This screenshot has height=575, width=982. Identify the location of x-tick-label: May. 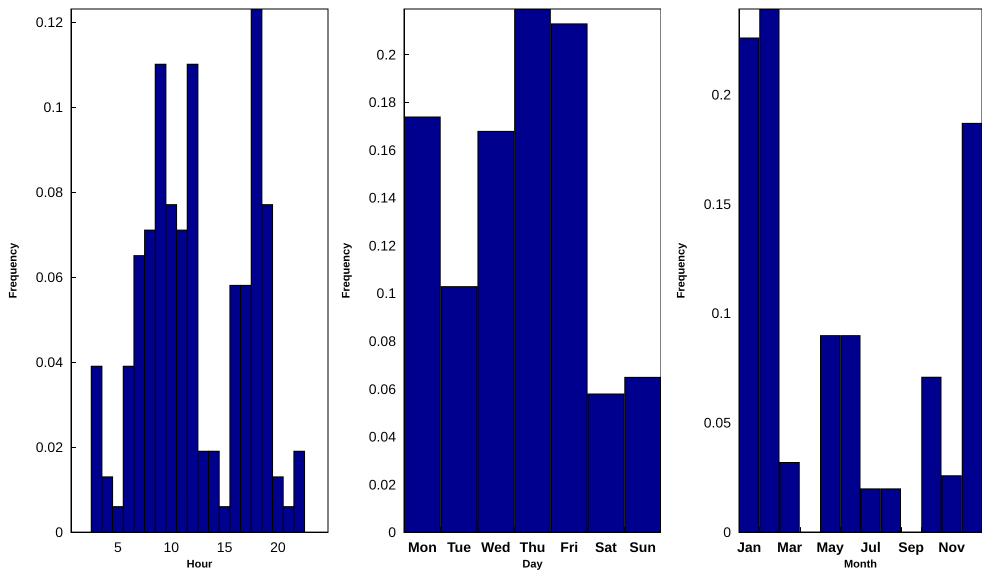
(830, 547).